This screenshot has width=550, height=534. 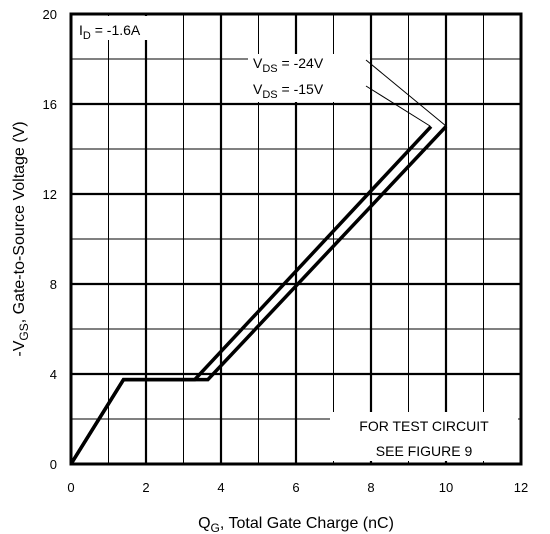 What do you see at coordinates (309, 78) in the screenshot?
I see `vds-labels-box` at bounding box center [309, 78].